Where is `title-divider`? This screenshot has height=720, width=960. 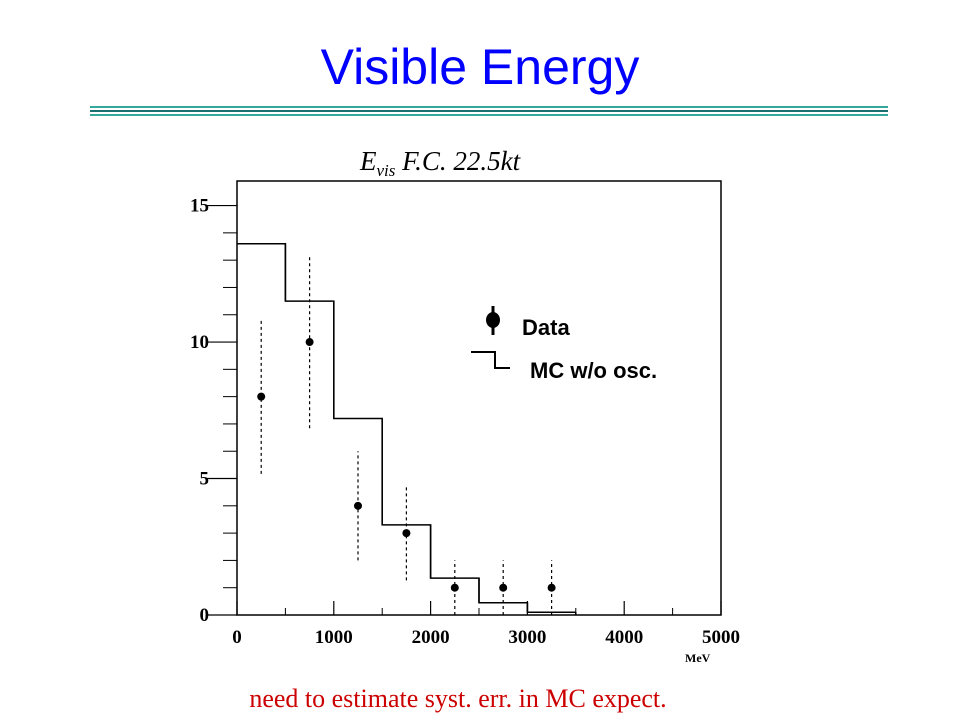
title-divider is located at coordinates (489, 112).